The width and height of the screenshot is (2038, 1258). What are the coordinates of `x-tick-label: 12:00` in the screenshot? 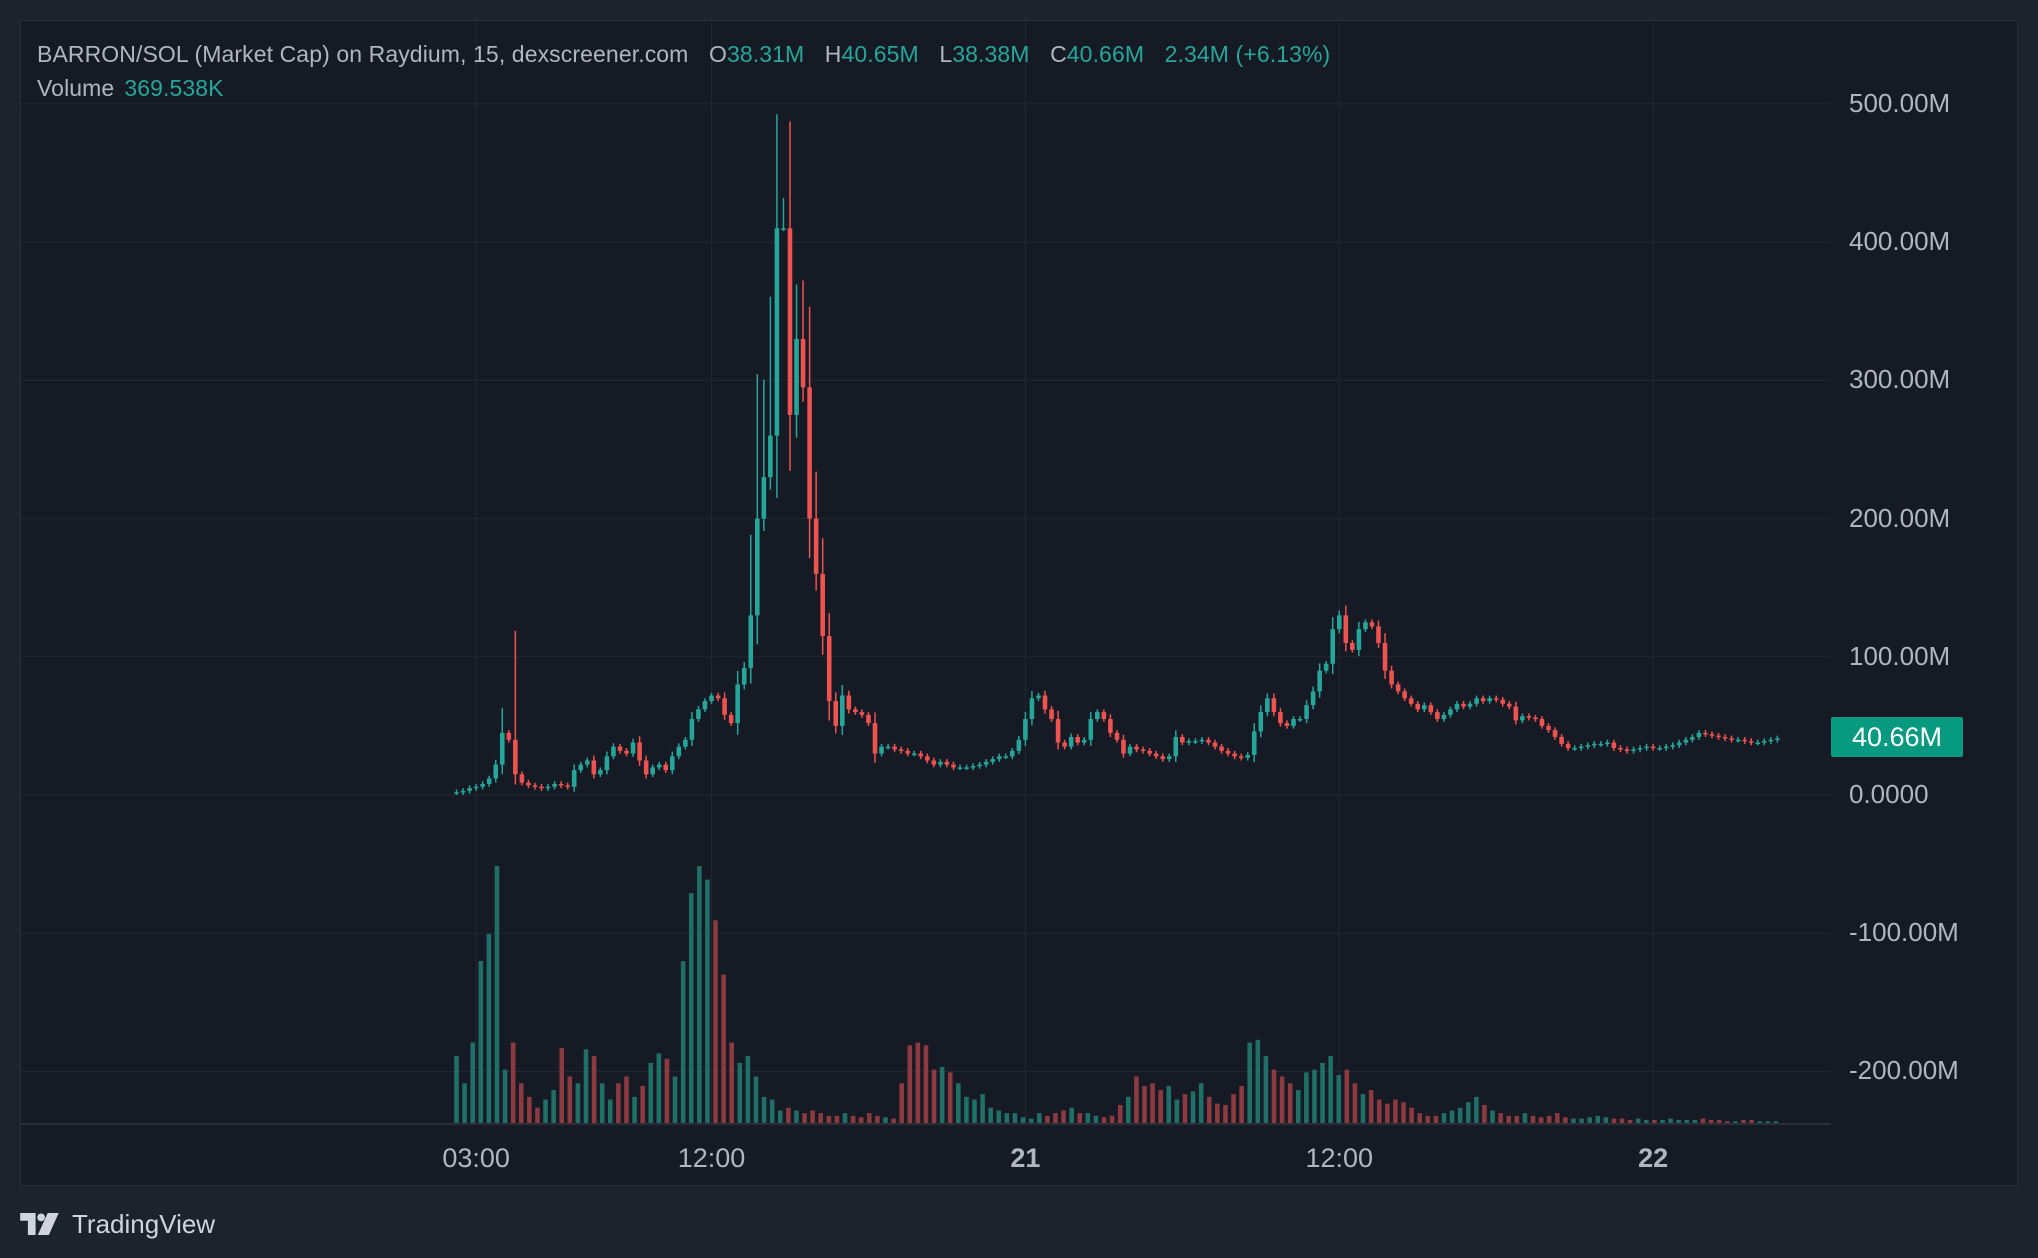 It's located at (1339, 1158).